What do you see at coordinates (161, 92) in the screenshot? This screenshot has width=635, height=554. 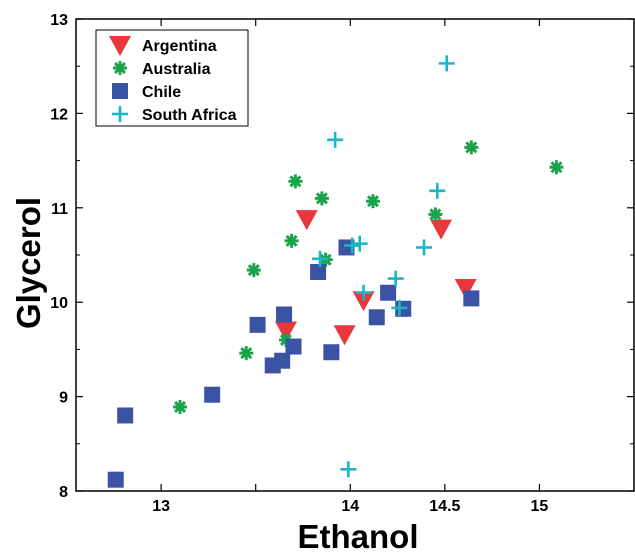 I see `legend-label-chile: Chile` at bounding box center [161, 92].